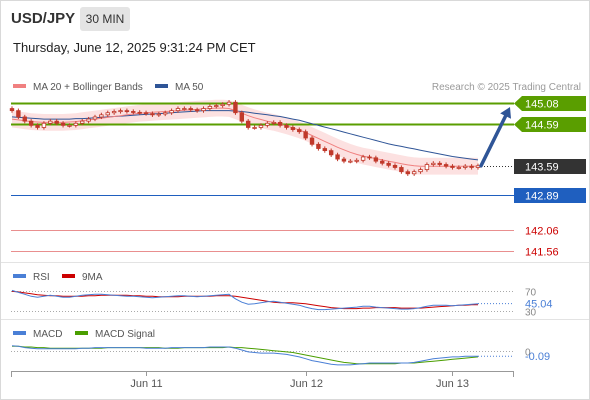 The width and height of the screenshot is (590, 400). What do you see at coordinates (68, 276) in the screenshot?
I see `legend-swatch-rsi-ma` at bounding box center [68, 276].